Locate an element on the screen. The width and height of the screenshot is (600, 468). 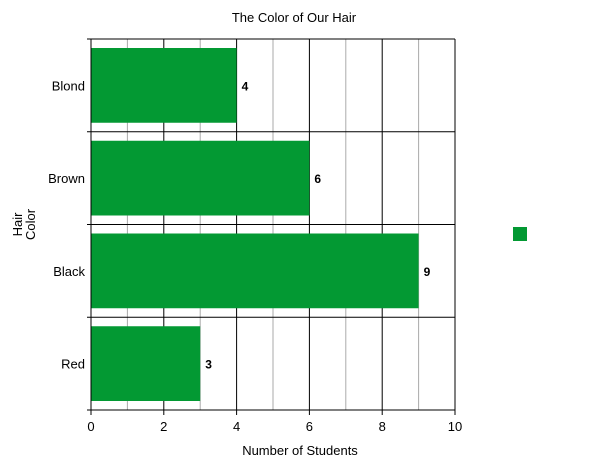
y-axis-label-line: Hair is located at coordinates (17, 224).